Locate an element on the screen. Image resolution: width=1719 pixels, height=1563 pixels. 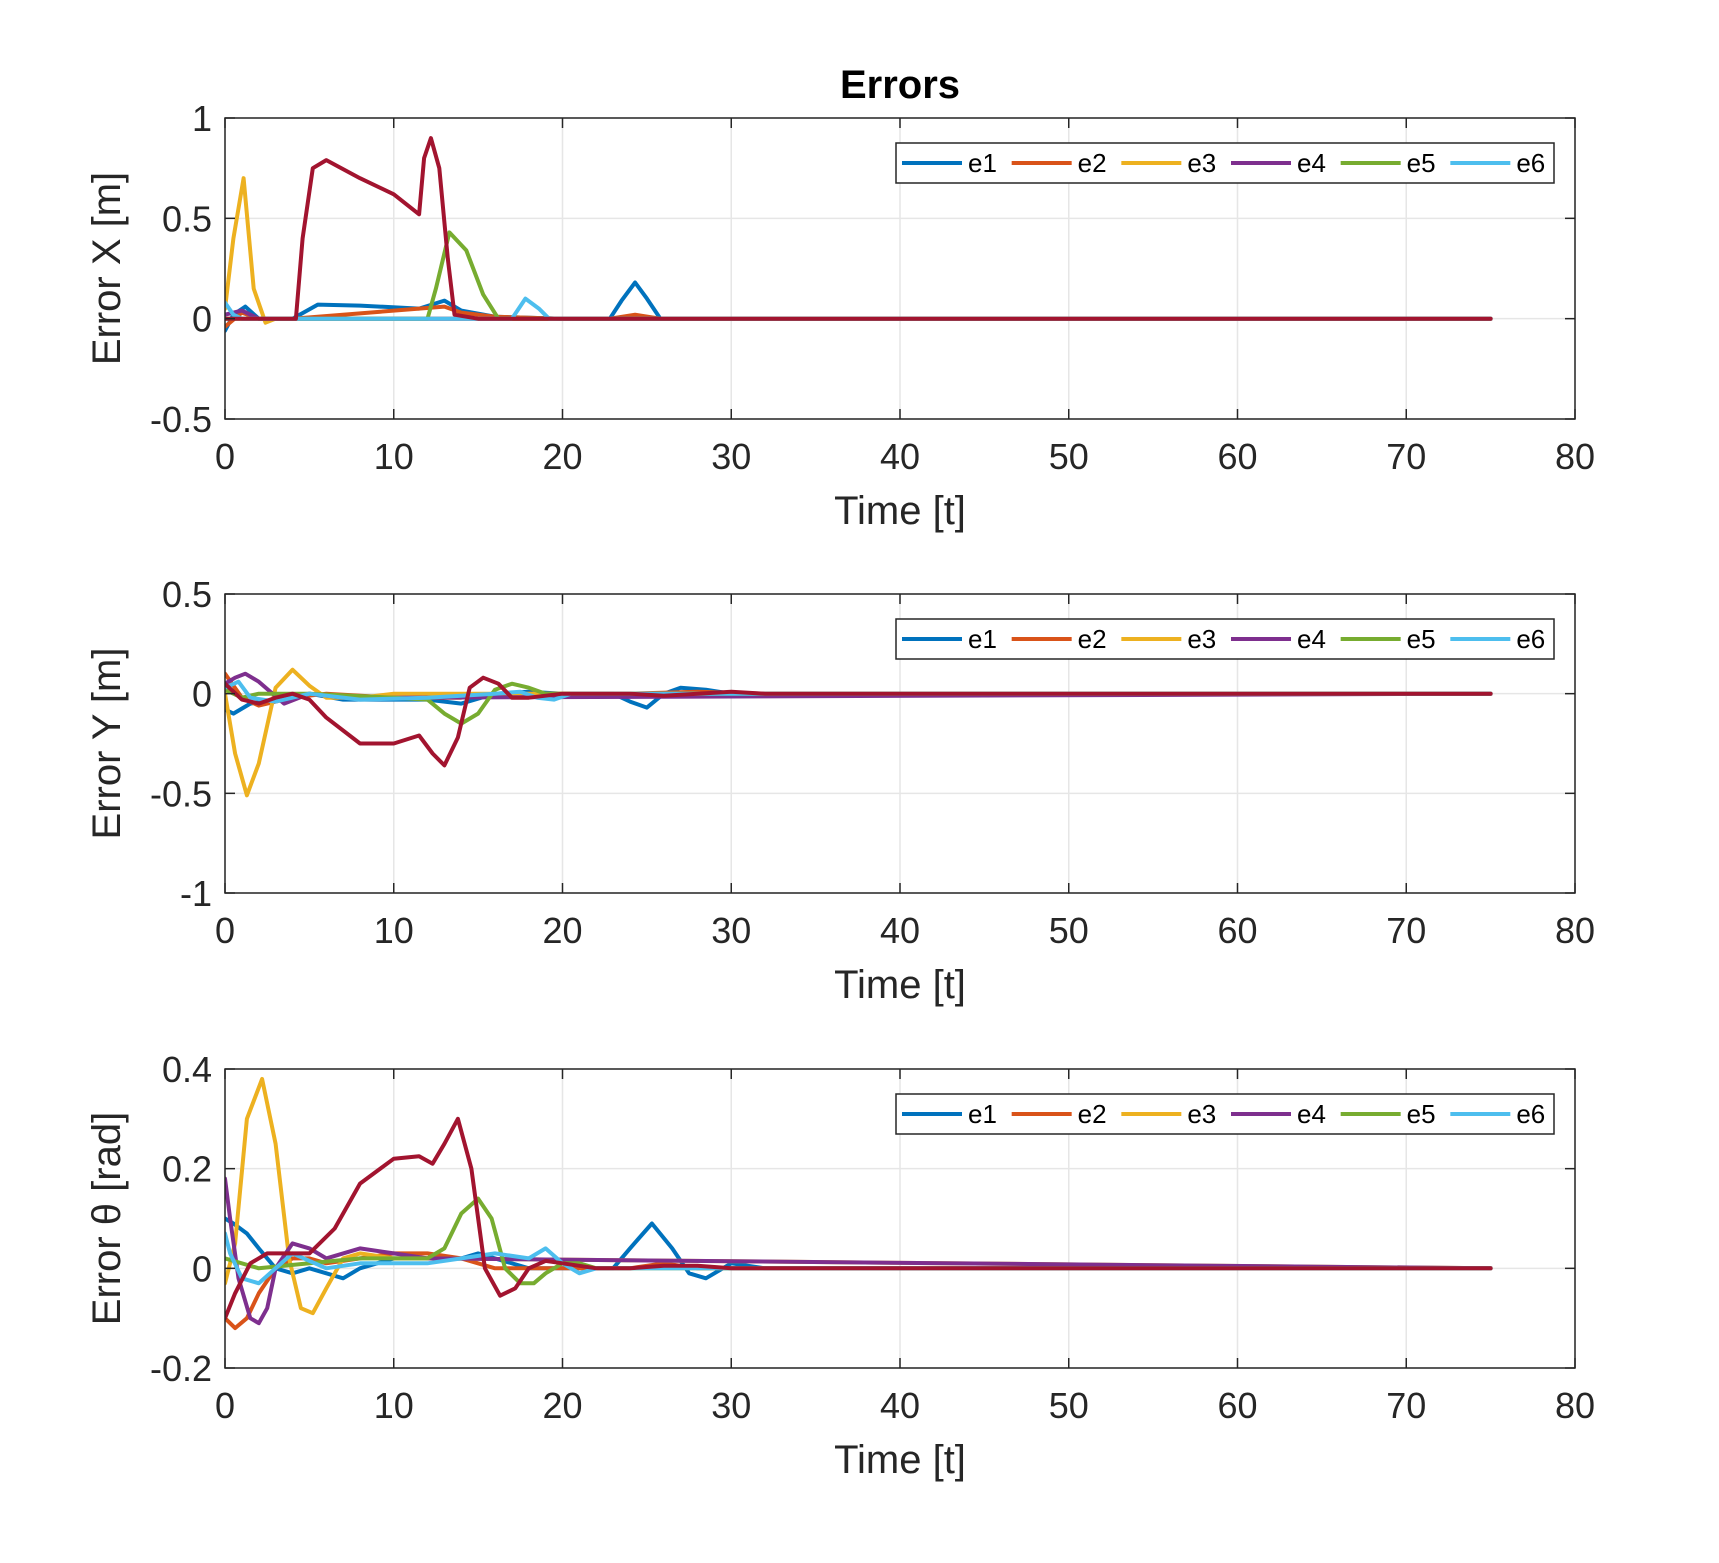
y-tick-label: 0.4 is located at coordinates (187, 1069).